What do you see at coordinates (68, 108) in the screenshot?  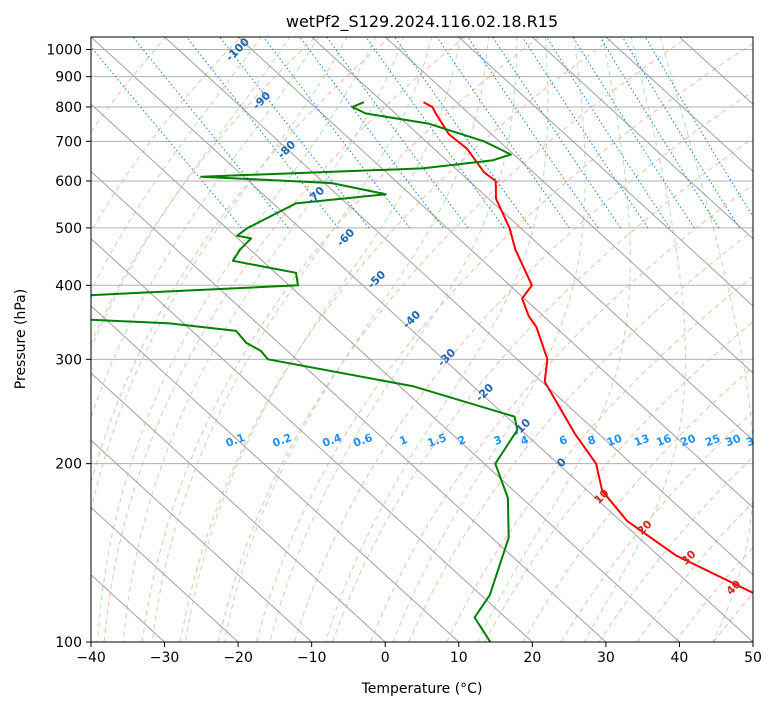 I see `y-tick-label: 800` at bounding box center [68, 108].